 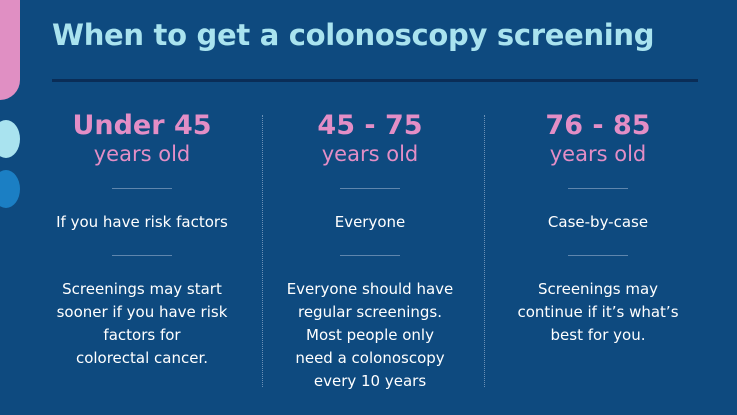 What do you see at coordinates (370, 381) in the screenshot?
I see `description-line: every 10 years` at bounding box center [370, 381].